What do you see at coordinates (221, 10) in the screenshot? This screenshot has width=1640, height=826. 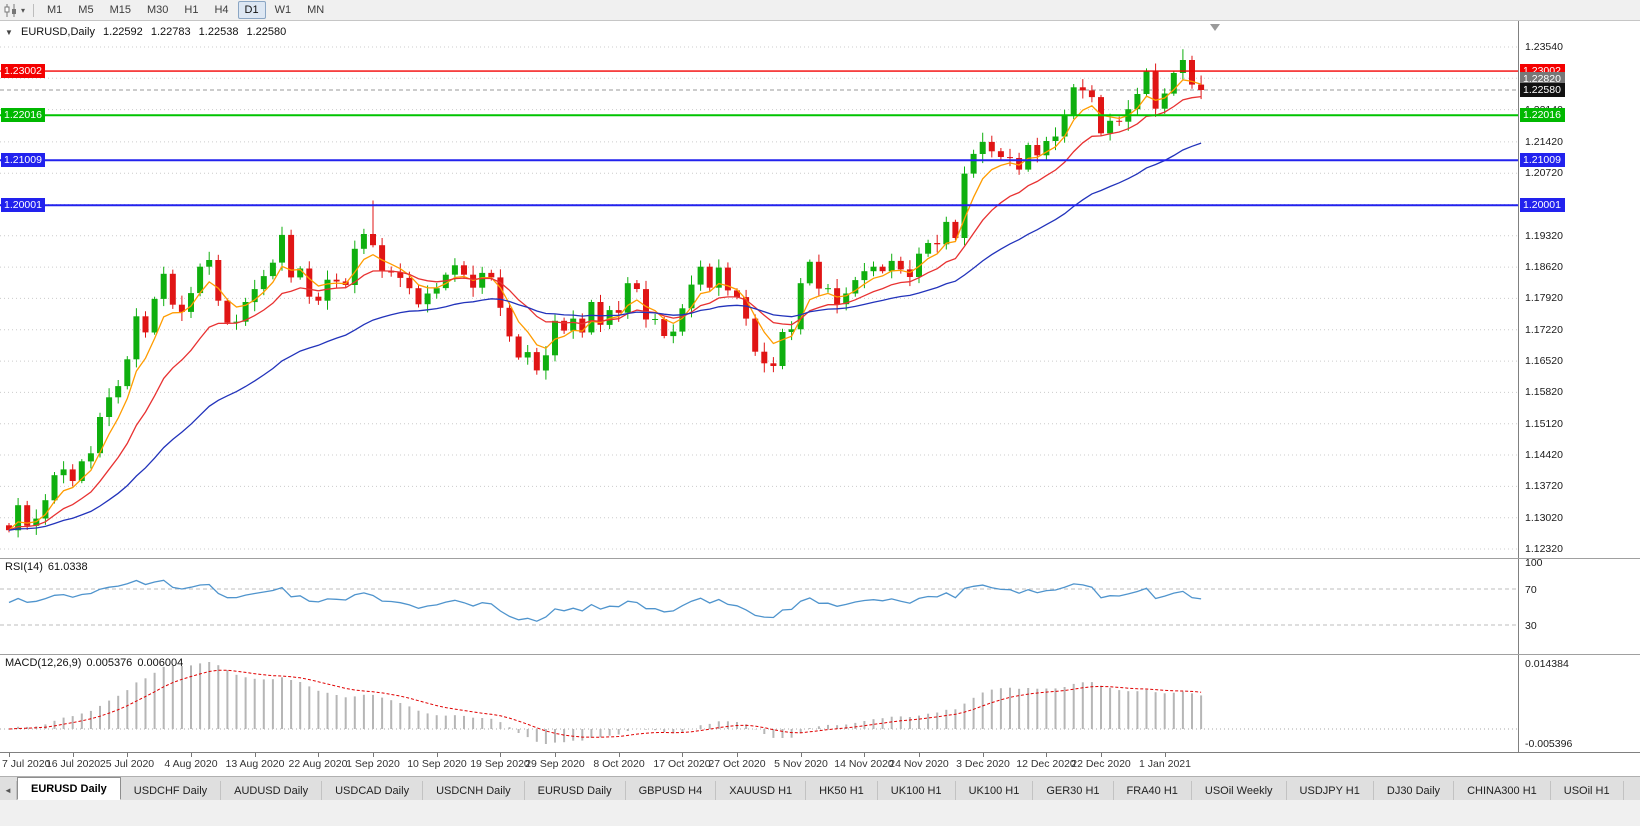 I see `timeframe-h4: H4` at bounding box center [221, 10].